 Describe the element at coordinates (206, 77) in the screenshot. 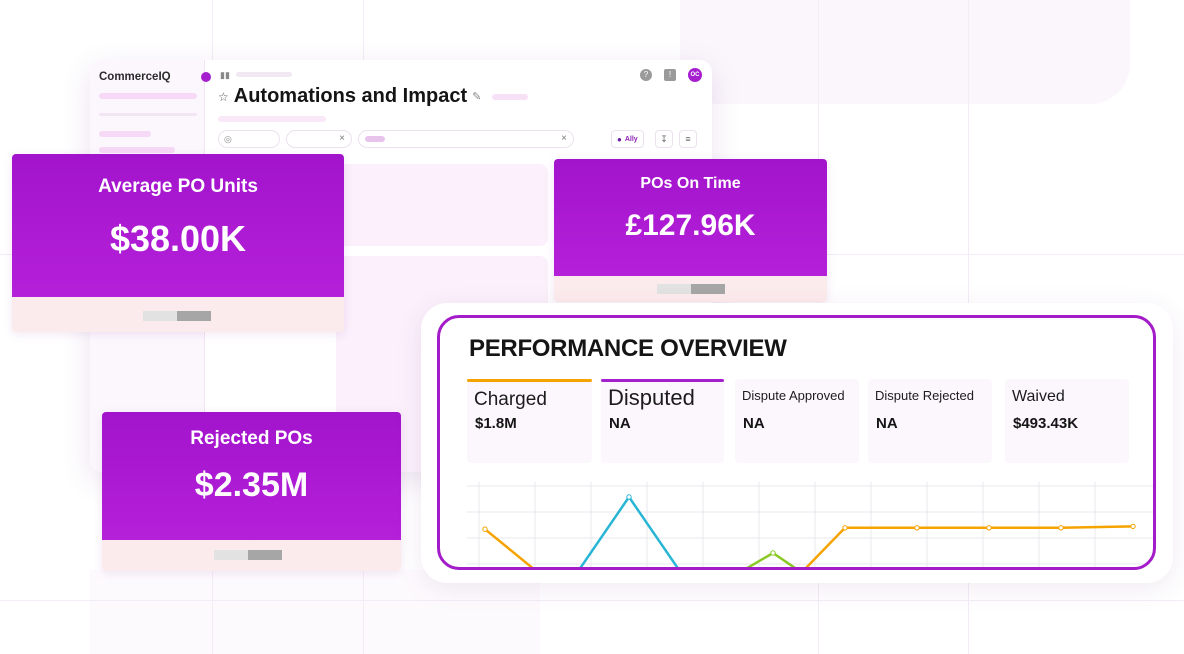

I see `sidebar-collapse-icon` at that location.